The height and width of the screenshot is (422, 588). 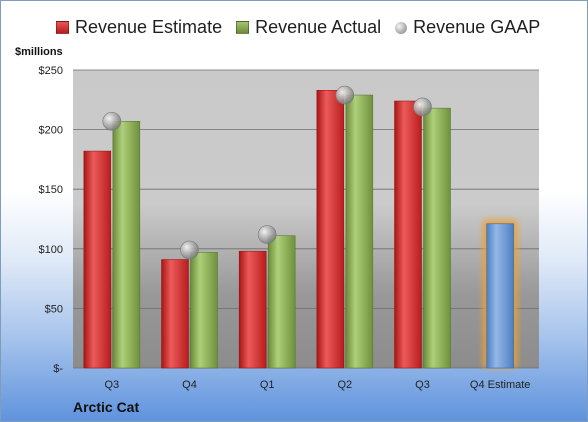 I want to click on legend-item-revenue-estimate: Revenue Estimate, so click(x=139, y=27).